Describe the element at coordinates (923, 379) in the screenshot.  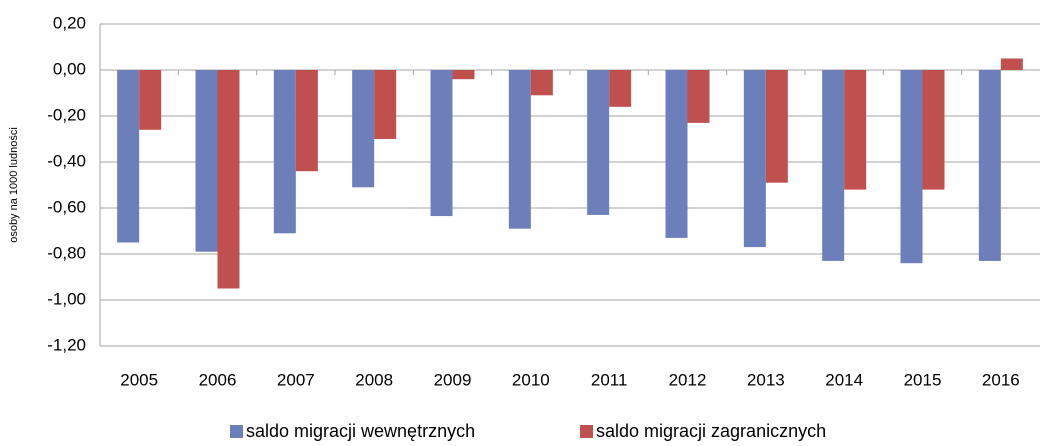
I see `x-tick-label: 2015` at that location.